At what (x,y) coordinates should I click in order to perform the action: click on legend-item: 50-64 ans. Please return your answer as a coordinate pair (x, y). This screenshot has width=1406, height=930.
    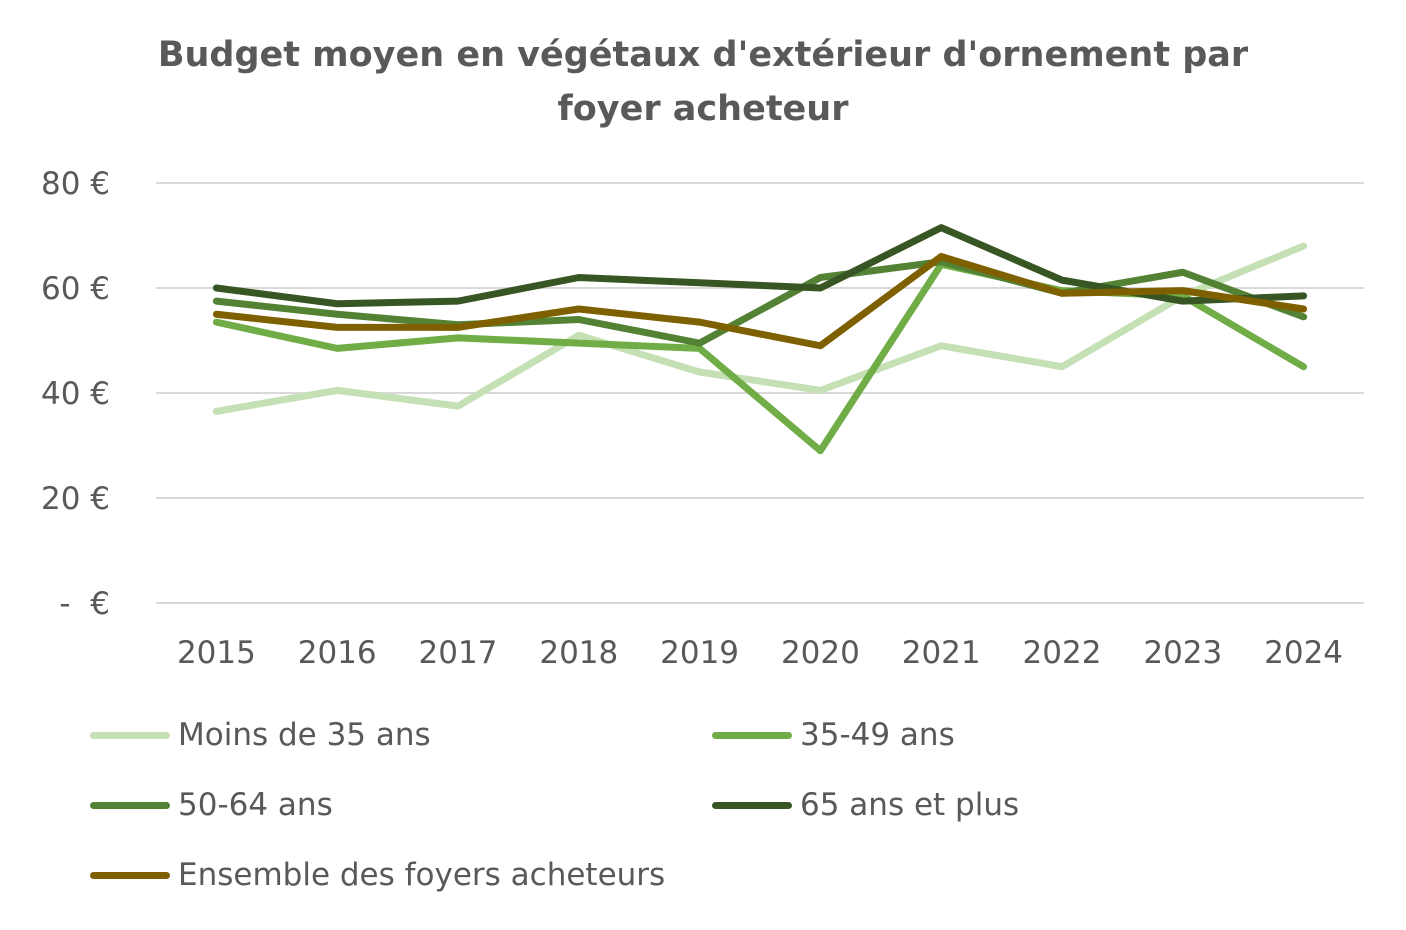
    Looking at the image, I should click on (211, 805).